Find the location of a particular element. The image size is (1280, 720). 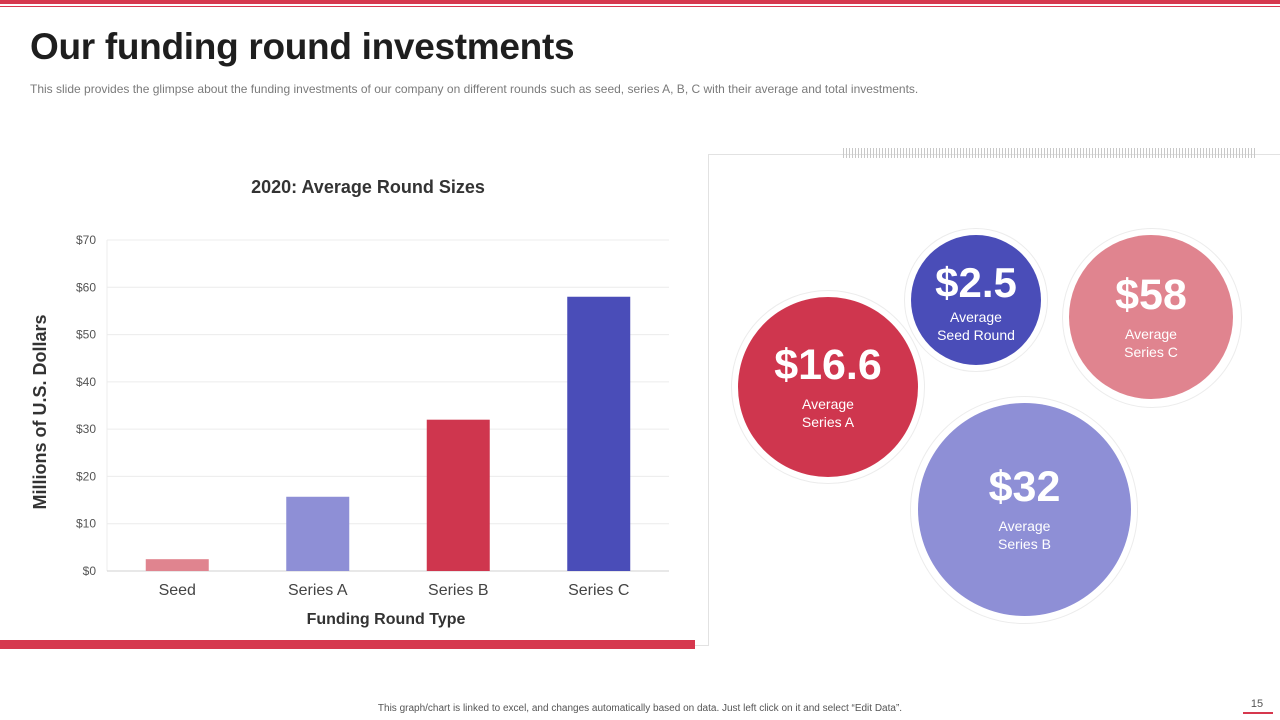

top-accent-line is located at coordinates (640, 6).